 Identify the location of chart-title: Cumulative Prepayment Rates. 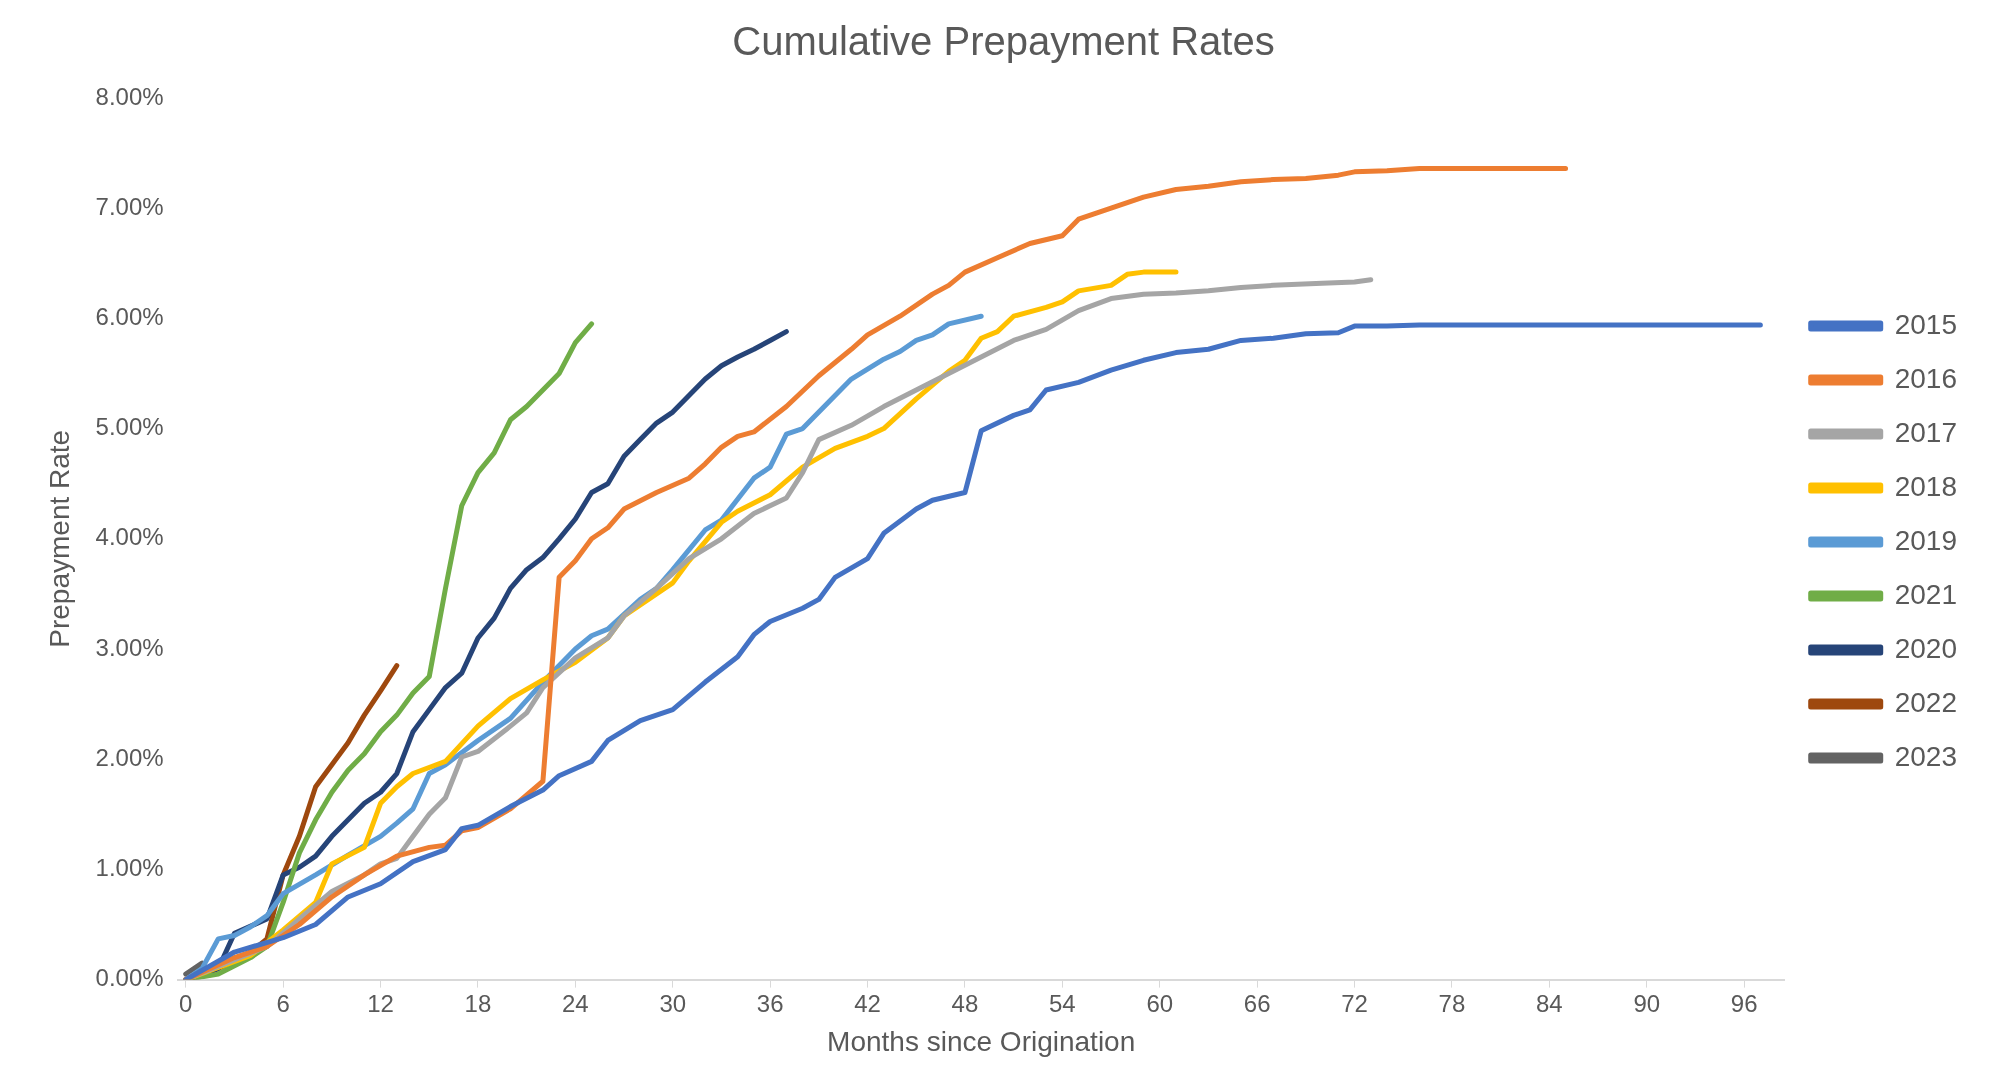
(1003, 41).